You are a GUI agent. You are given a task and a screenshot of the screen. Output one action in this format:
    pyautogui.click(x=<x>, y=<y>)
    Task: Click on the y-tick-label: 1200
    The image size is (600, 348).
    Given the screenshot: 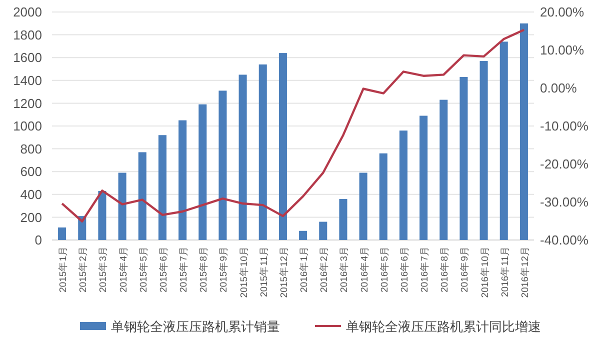 What is the action you would take?
    pyautogui.click(x=27, y=103)
    